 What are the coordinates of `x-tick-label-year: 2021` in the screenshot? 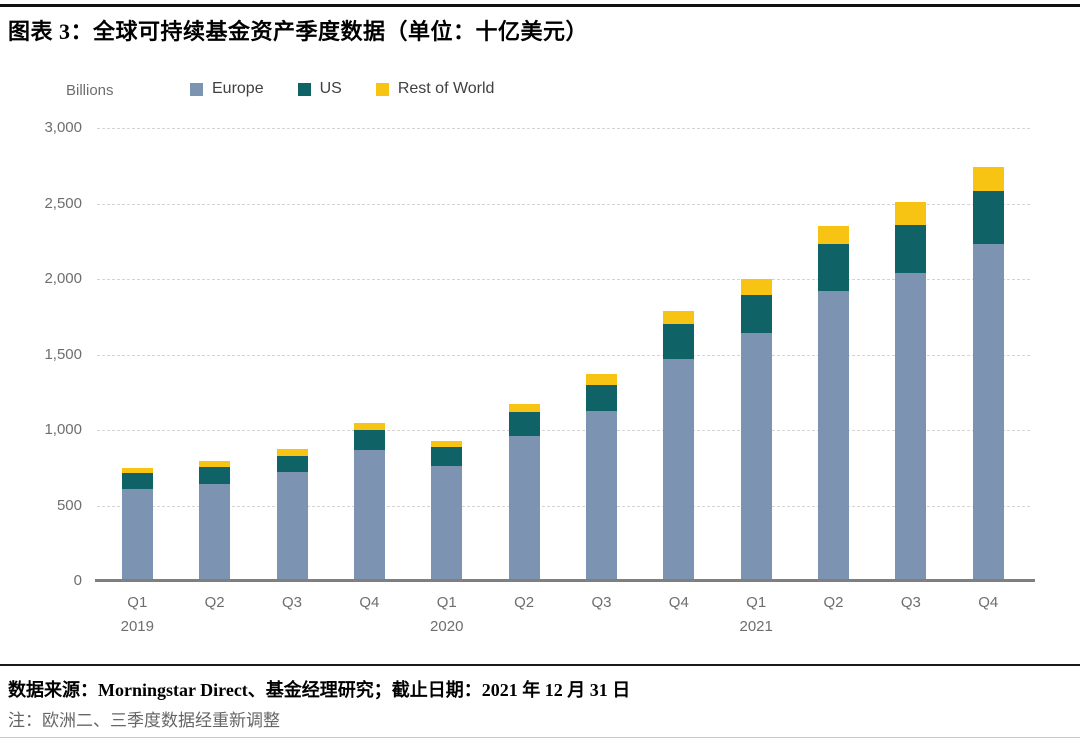 It's located at (756, 626).